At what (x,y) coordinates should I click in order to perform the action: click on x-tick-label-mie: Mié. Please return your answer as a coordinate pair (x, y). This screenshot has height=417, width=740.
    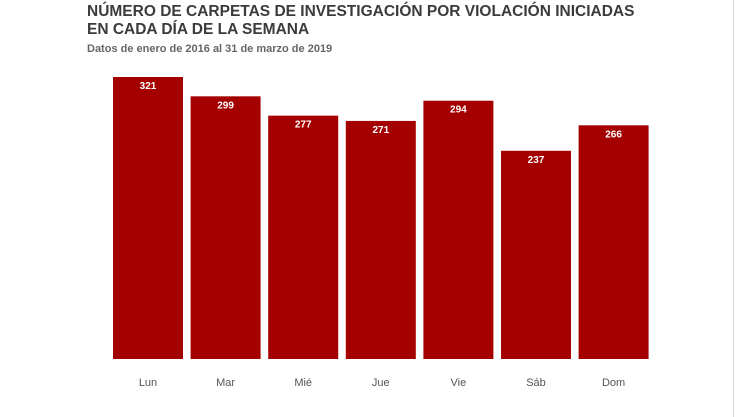
    Looking at the image, I should click on (303, 383).